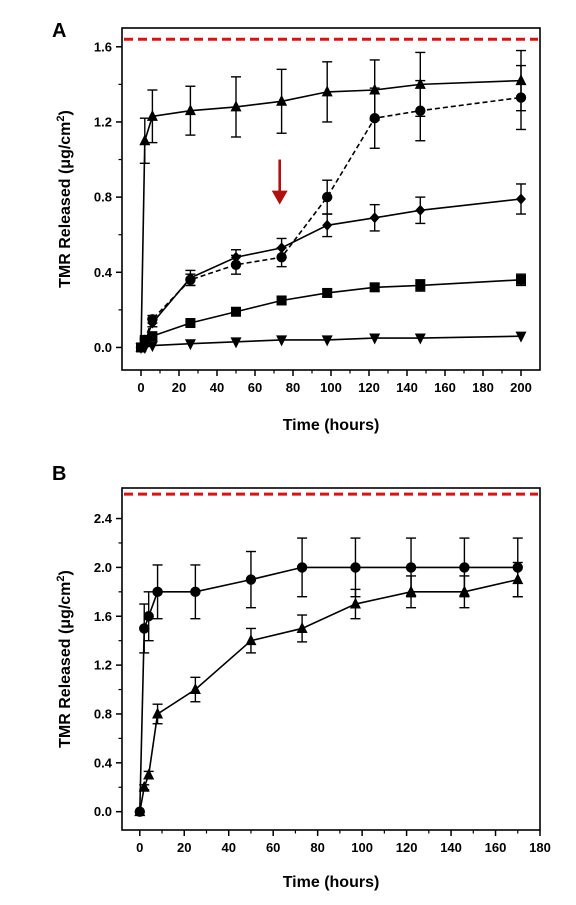 Image resolution: width=576 pixels, height=905 pixels. Describe the element at coordinates (103, 762) in the screenshot. I see `panel-b-y-tick-label: 0.4` at that location.